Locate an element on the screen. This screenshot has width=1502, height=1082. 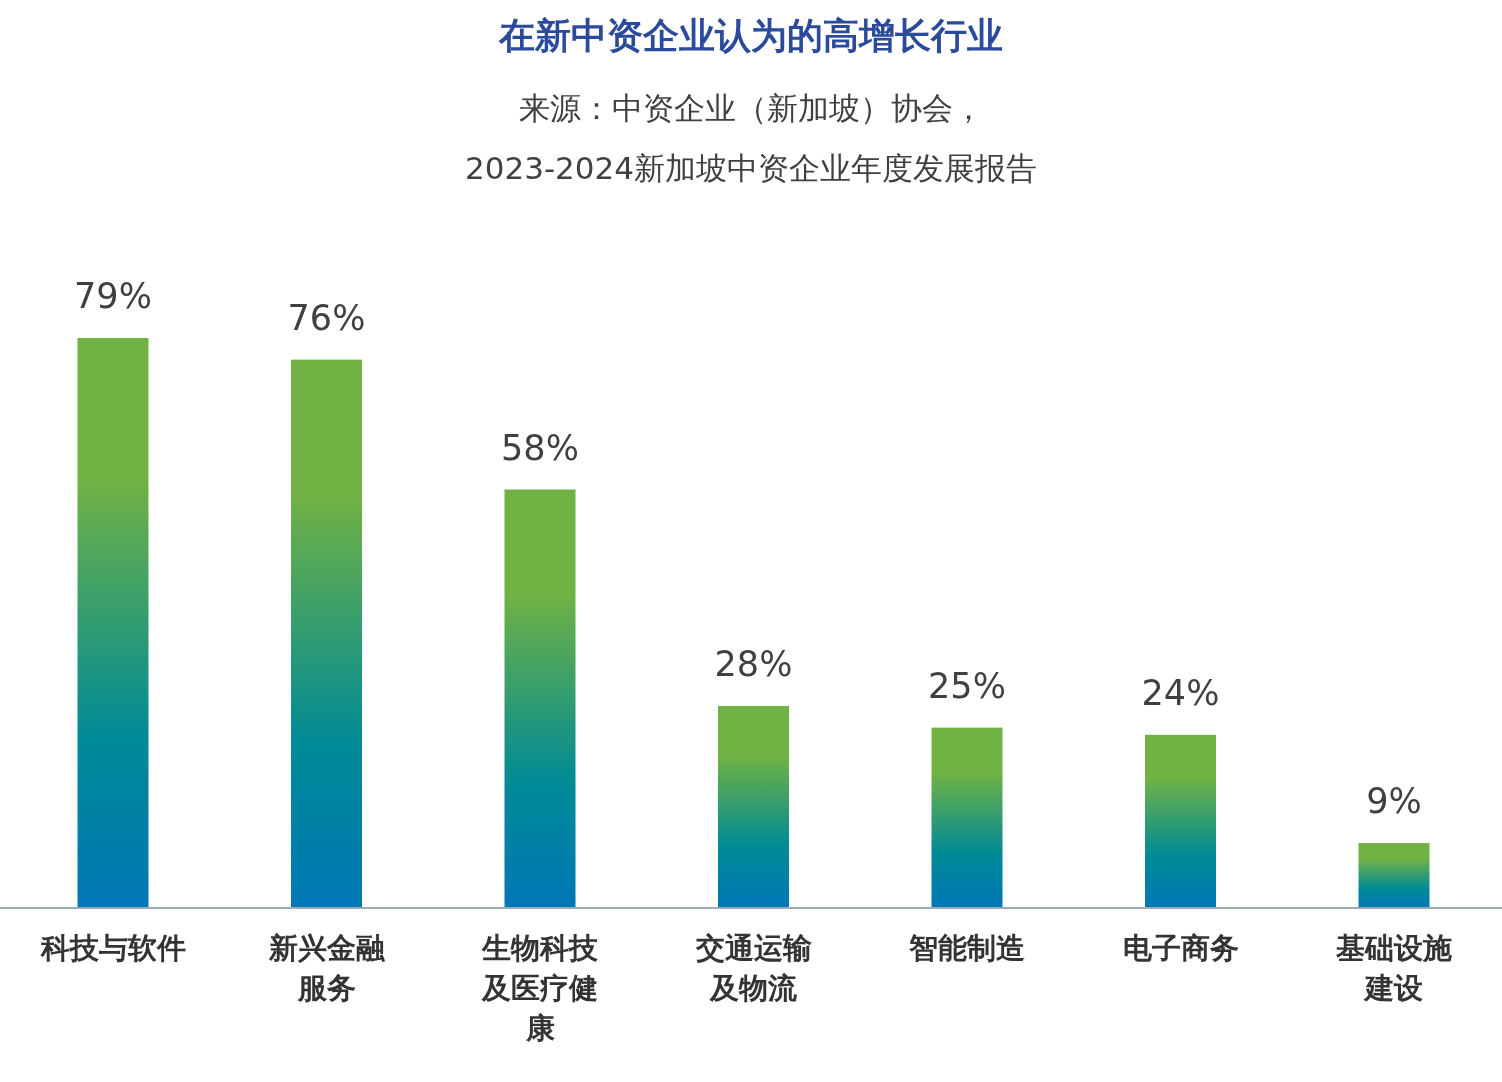
chart-title: 在新中资企业认为的高增长行业 is located at coordinates (750, 35).